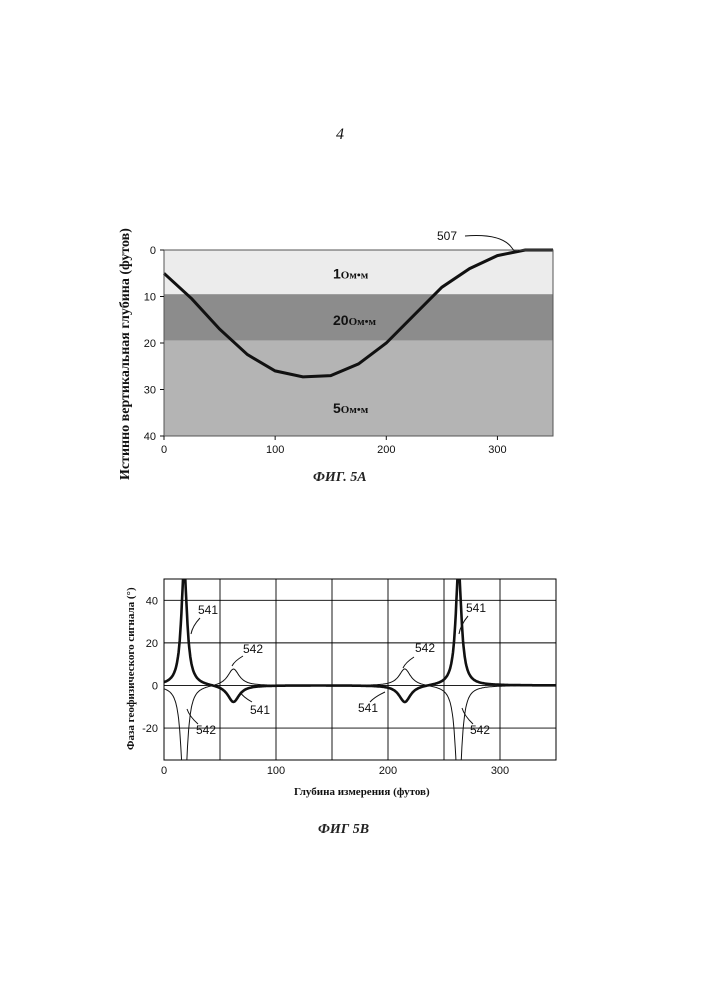 Image resolution: width=707 pixels, height=1000 pixels. I want to click on annotation-507: 507, so click(447, 236).